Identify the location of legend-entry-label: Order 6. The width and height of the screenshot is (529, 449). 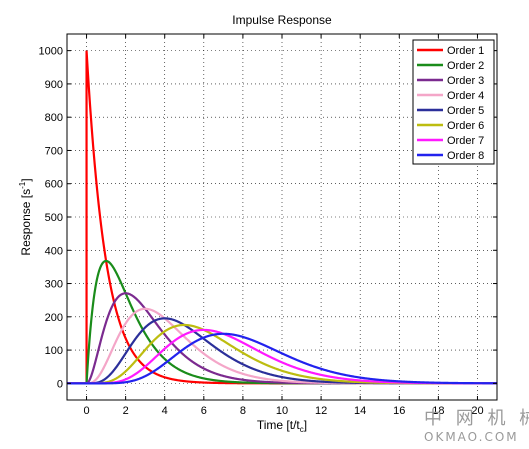
(465, 126).